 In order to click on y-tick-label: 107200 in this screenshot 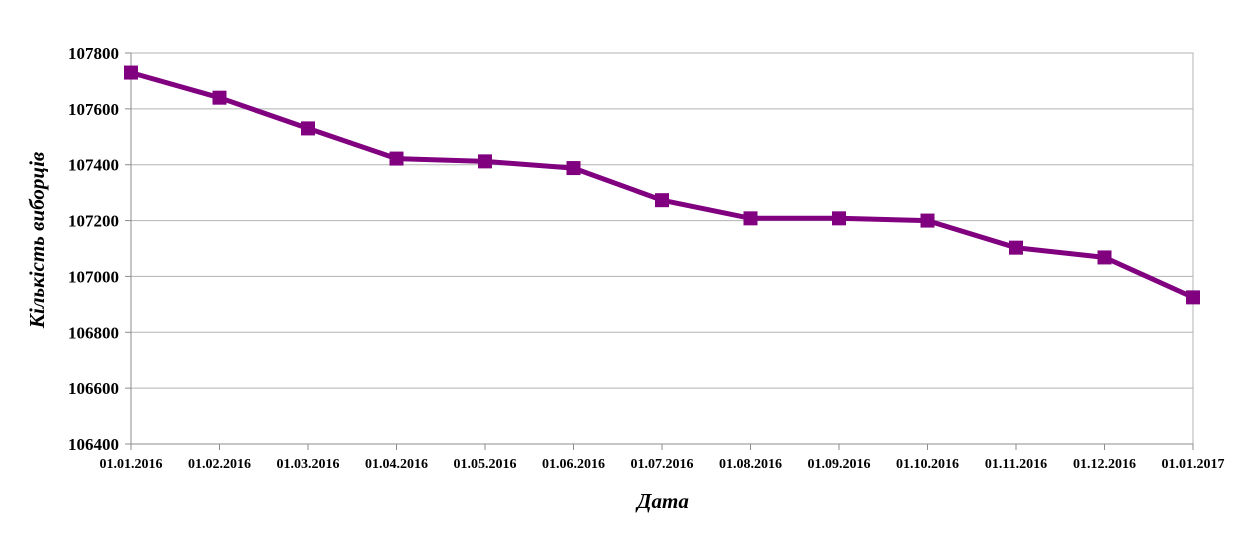, I will do `click(93, 221)`.